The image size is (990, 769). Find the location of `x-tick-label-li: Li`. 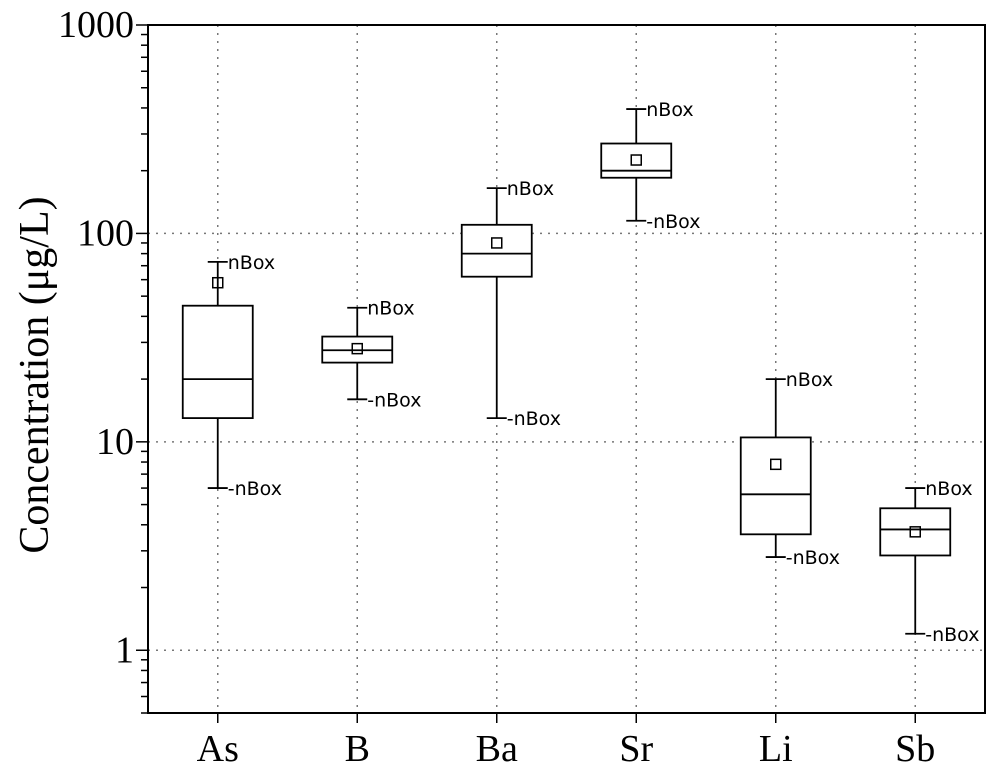

x-tick-label-li: Li is located at coordinates (776, 748).